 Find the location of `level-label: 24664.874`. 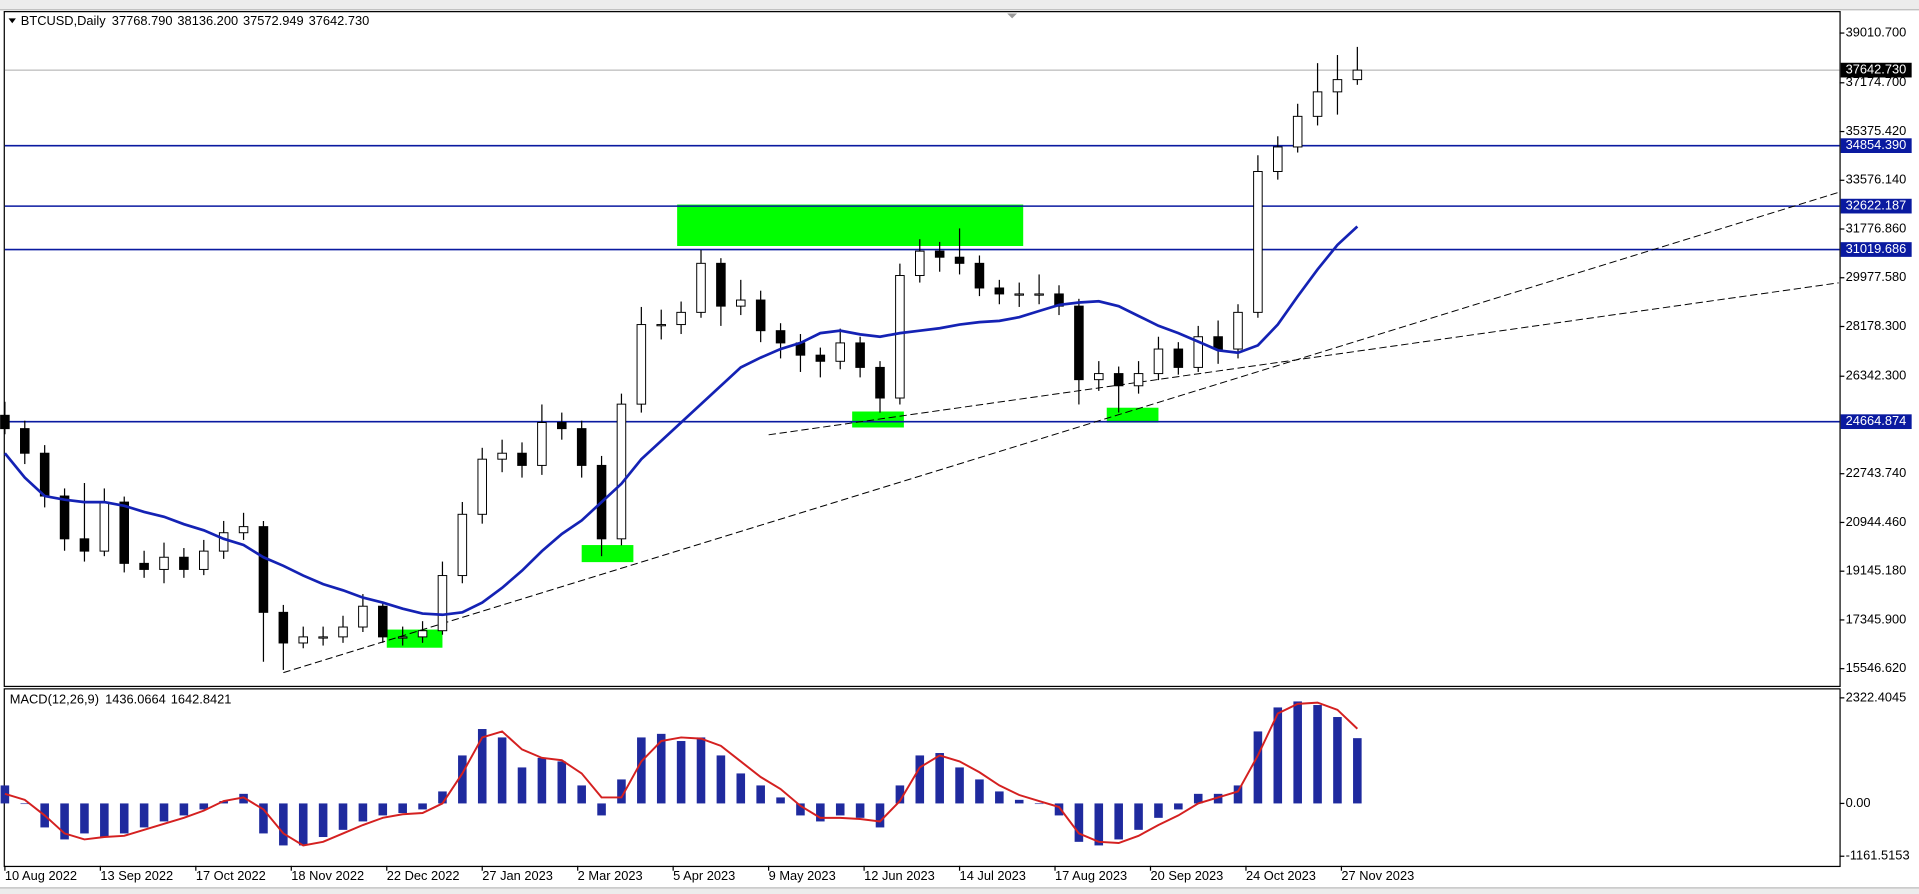

level-label: 24664.874 is located at coordinates (1876, 420).